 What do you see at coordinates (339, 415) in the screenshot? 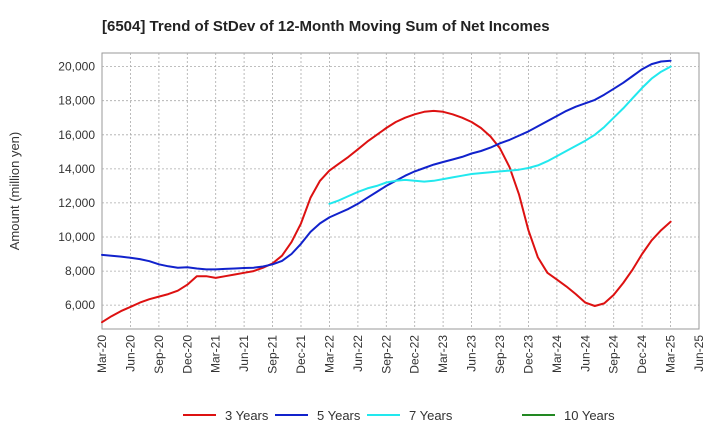
I see `legend-label: 5 Years` at bounding box center [339, 415].